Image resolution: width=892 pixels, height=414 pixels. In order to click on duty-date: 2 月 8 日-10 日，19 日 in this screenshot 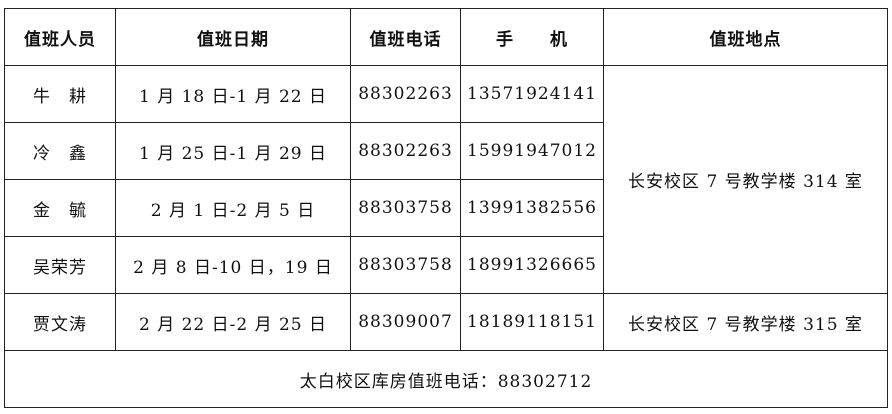, I will do `click(233, 265)`.